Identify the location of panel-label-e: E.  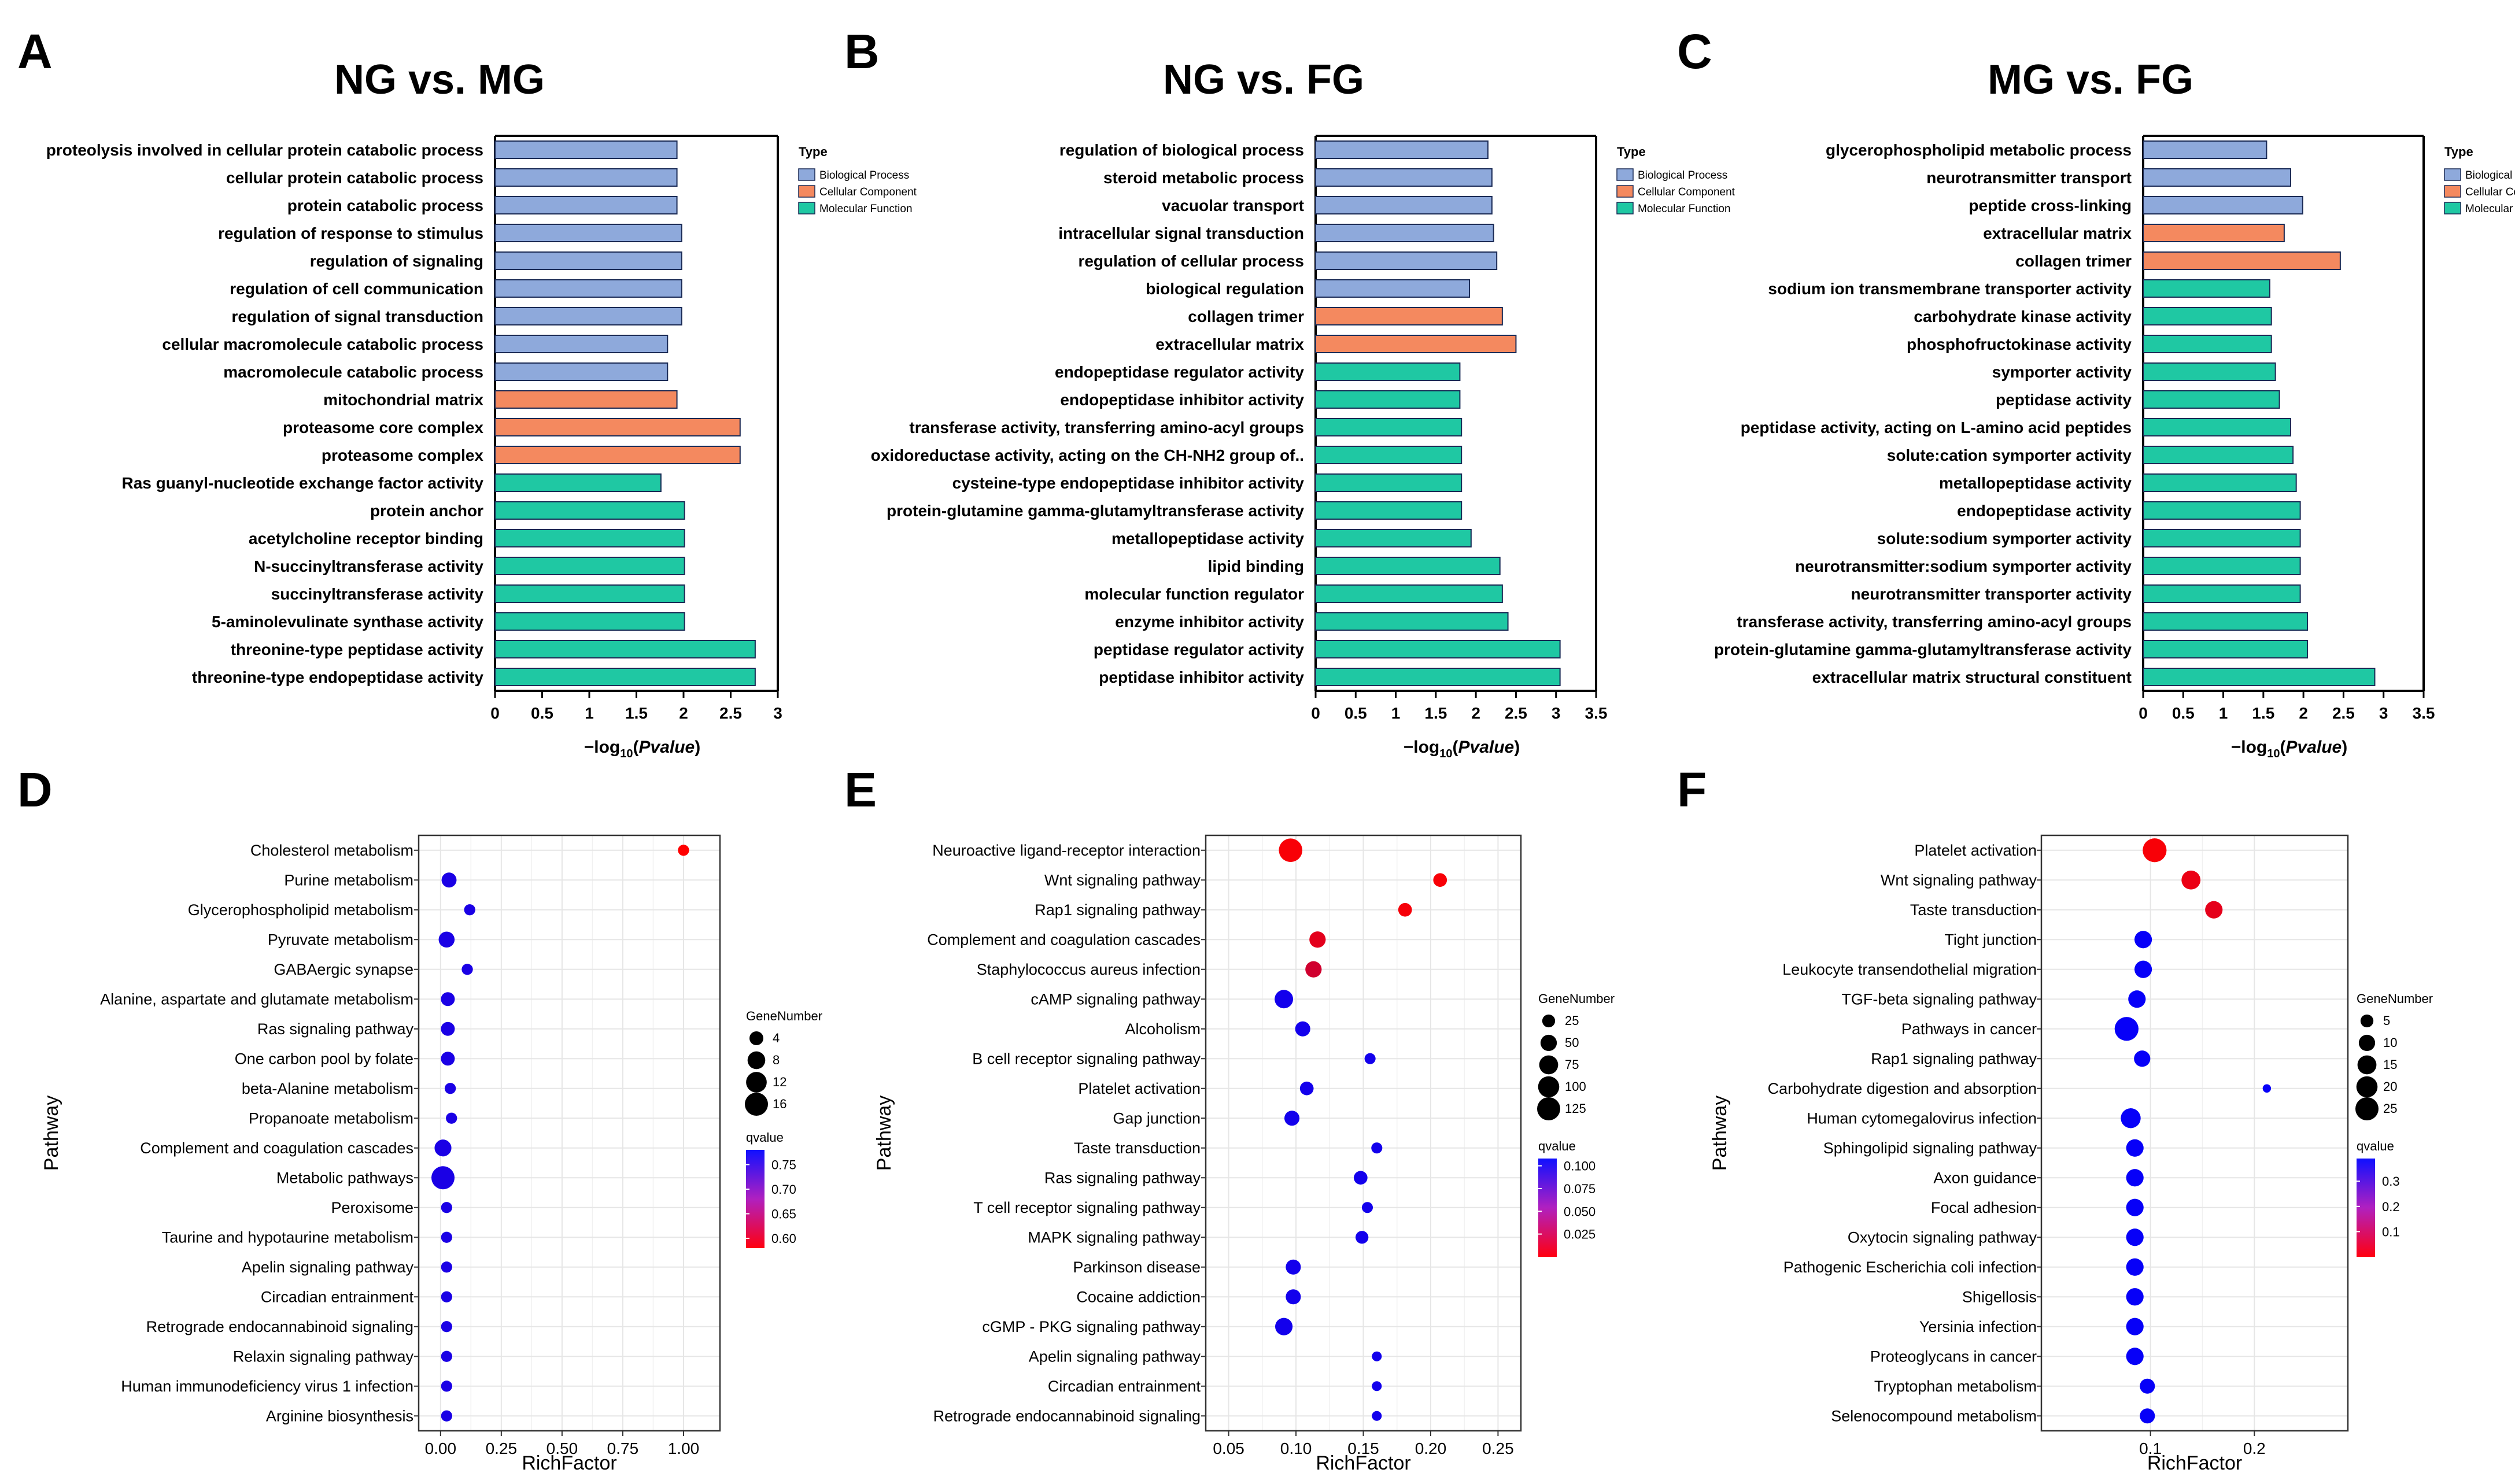
(860, 790).